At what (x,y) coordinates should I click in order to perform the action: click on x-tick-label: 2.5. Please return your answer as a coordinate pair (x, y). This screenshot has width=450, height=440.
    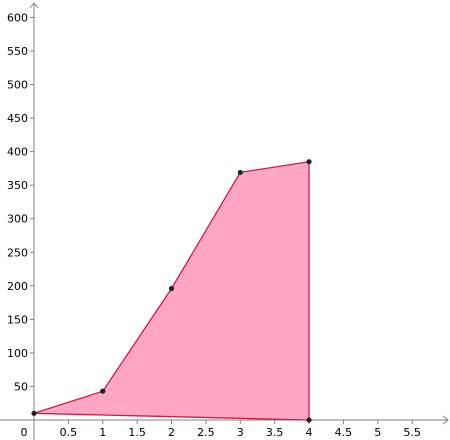
    Looking at the image, I should click on (206, 432).